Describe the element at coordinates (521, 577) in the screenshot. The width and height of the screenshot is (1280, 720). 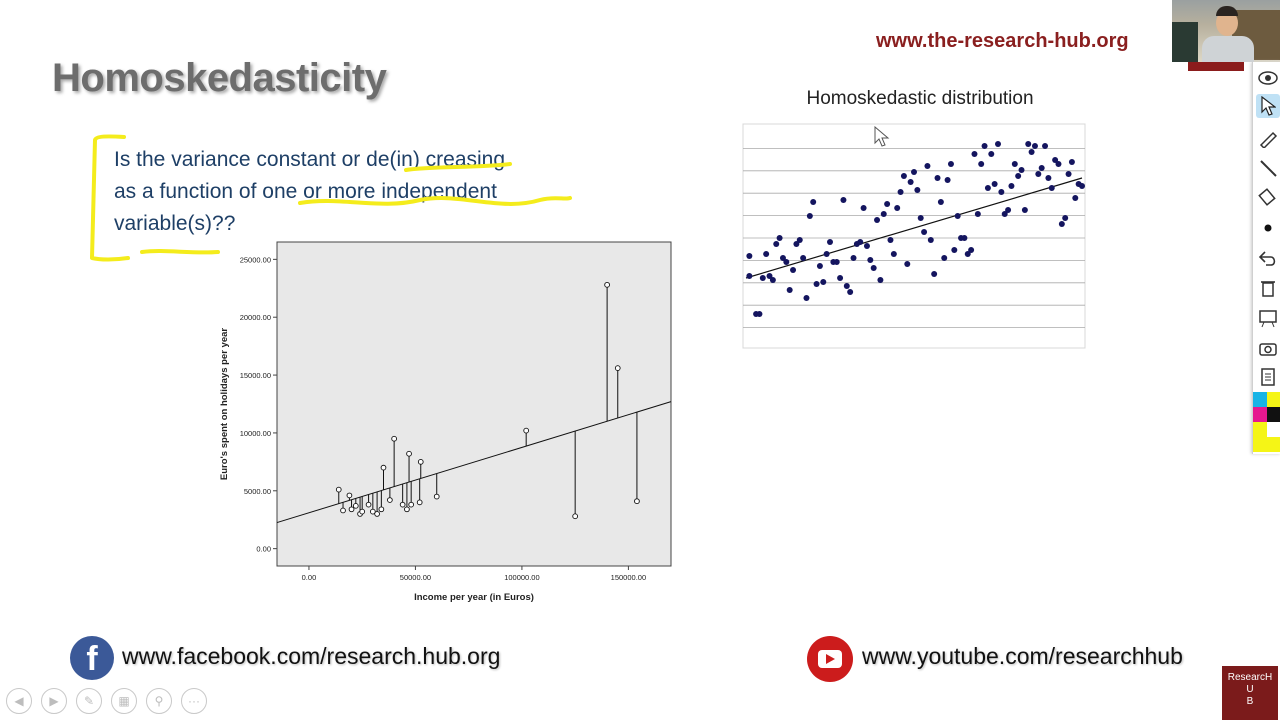
I see `x-tick-label: 100000.00` at that location.